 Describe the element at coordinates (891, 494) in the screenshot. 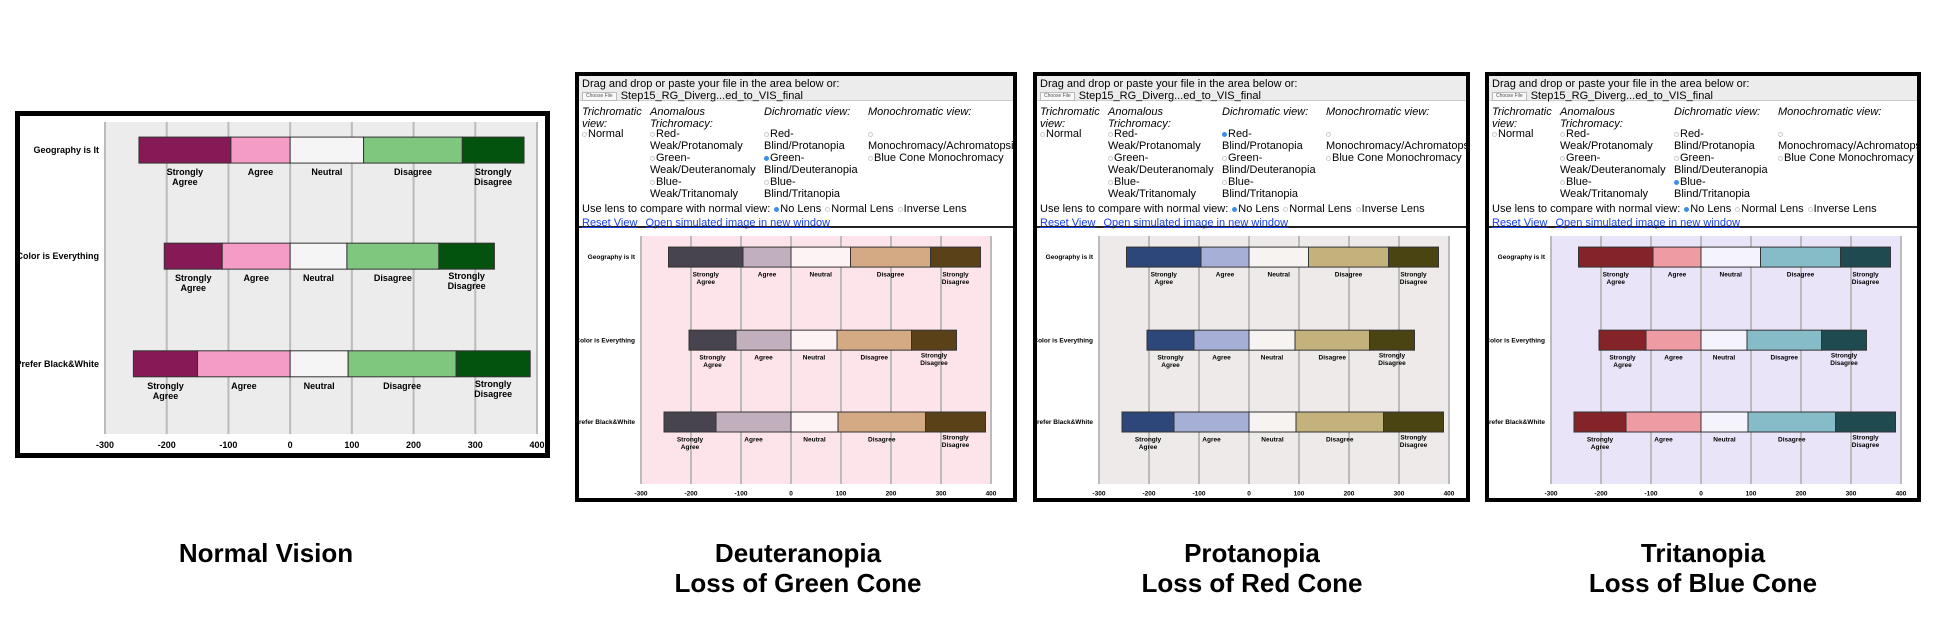

I see `x-tick-label: 200` at that location.